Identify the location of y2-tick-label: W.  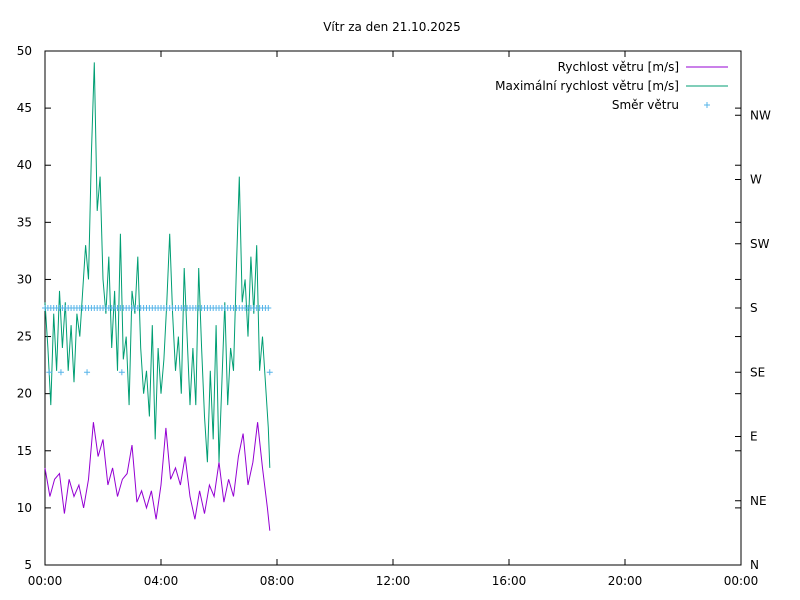
(756, 180).